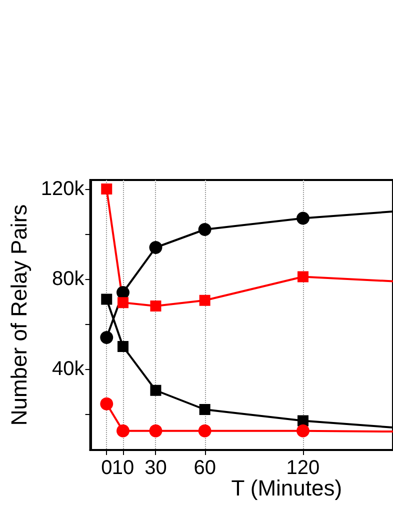 The height and width of the screenshot is (508, 393). I want to click on x-tick-label: 0, so click(106, 468).